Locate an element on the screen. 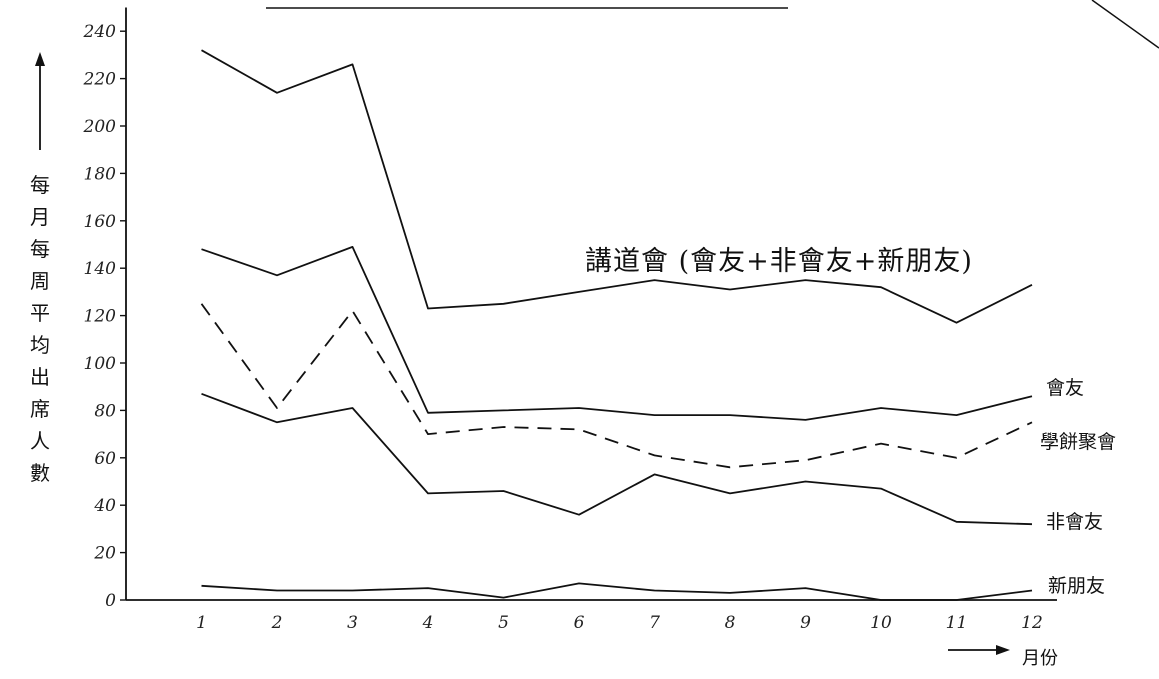 This screenshot has width=1159, height=679. x-tick-label: 9 is located at coordinates (805, 623).